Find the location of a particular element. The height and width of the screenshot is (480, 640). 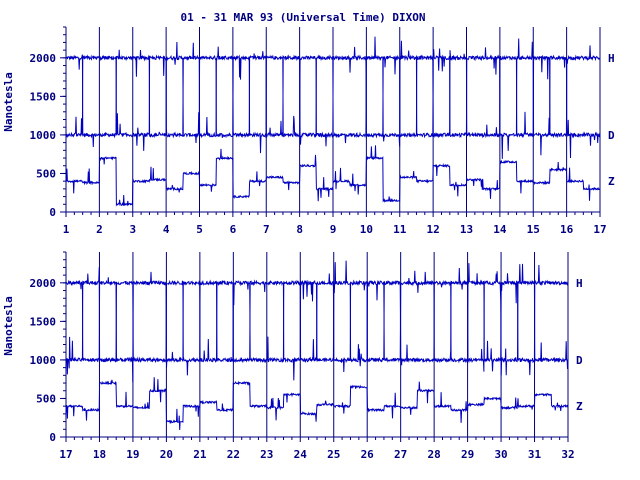

x-tick-label: 28 is located at coordinates (434, 454).